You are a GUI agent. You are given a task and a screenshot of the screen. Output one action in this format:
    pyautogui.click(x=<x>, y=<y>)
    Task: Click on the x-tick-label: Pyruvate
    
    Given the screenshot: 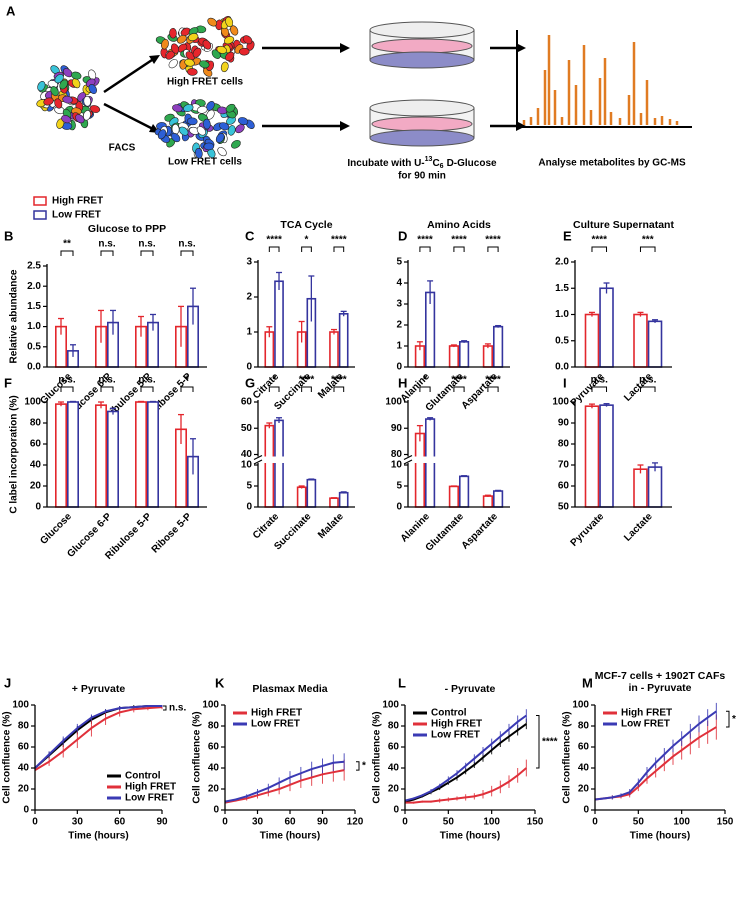 What is the action you would take?
    pyautogui.click(x=588, y=530)
    